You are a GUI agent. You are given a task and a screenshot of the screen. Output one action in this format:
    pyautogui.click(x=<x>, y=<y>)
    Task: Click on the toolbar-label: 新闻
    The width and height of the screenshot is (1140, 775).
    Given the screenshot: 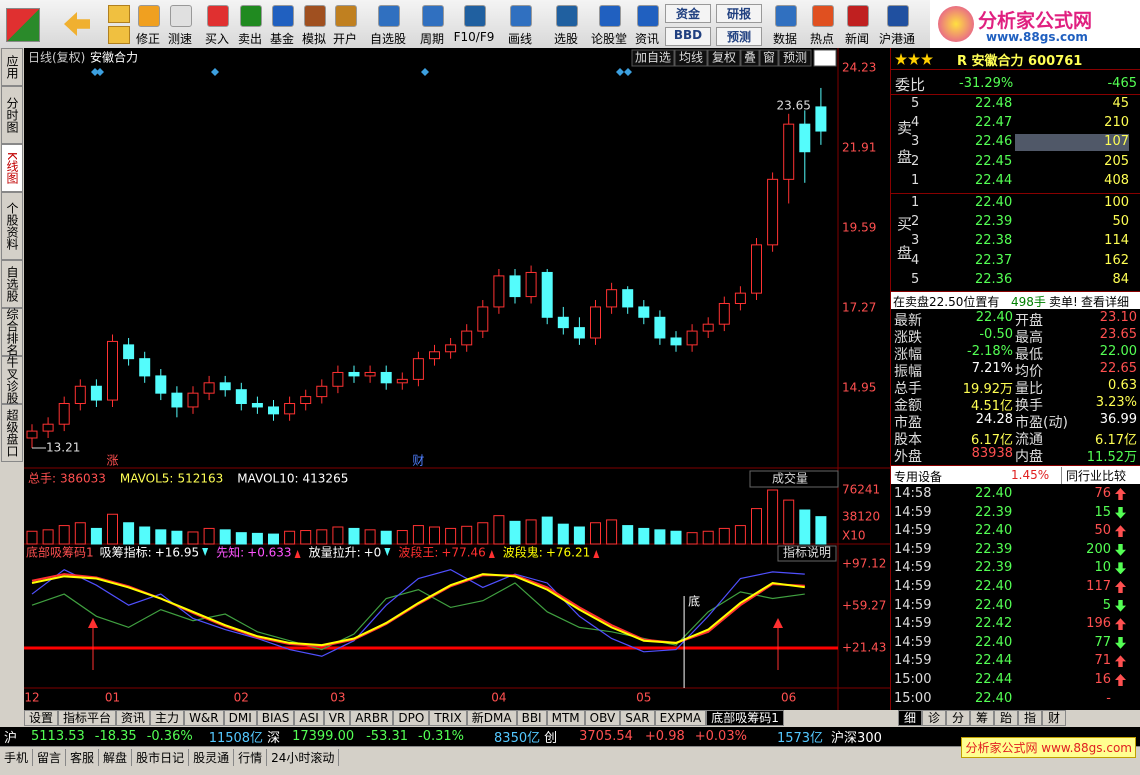 What is the action you would take?
    pyautogui.click(x=856, y=39)
    